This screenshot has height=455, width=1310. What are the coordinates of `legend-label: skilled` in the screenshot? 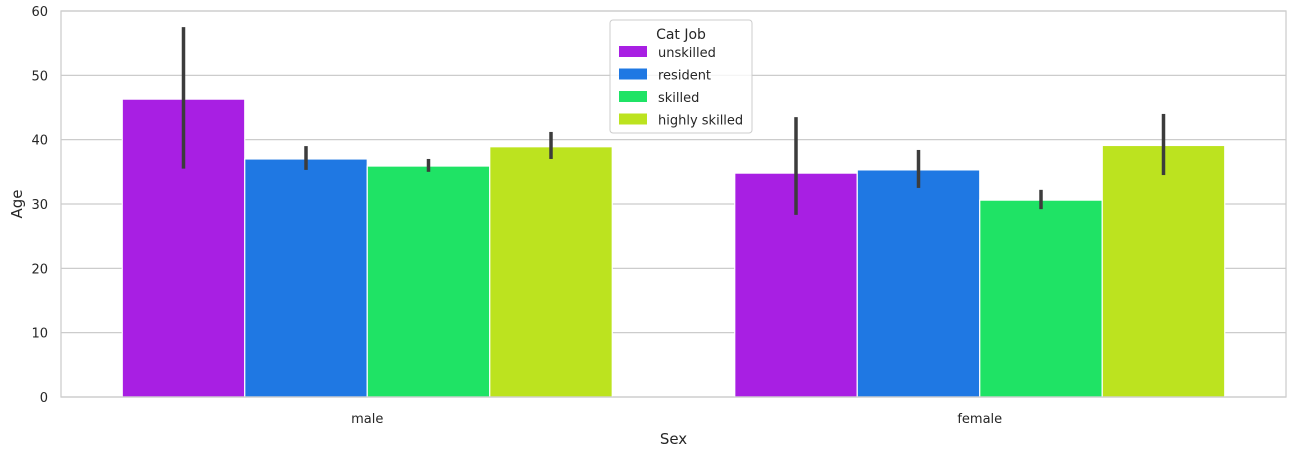 It's located at (678, 98).